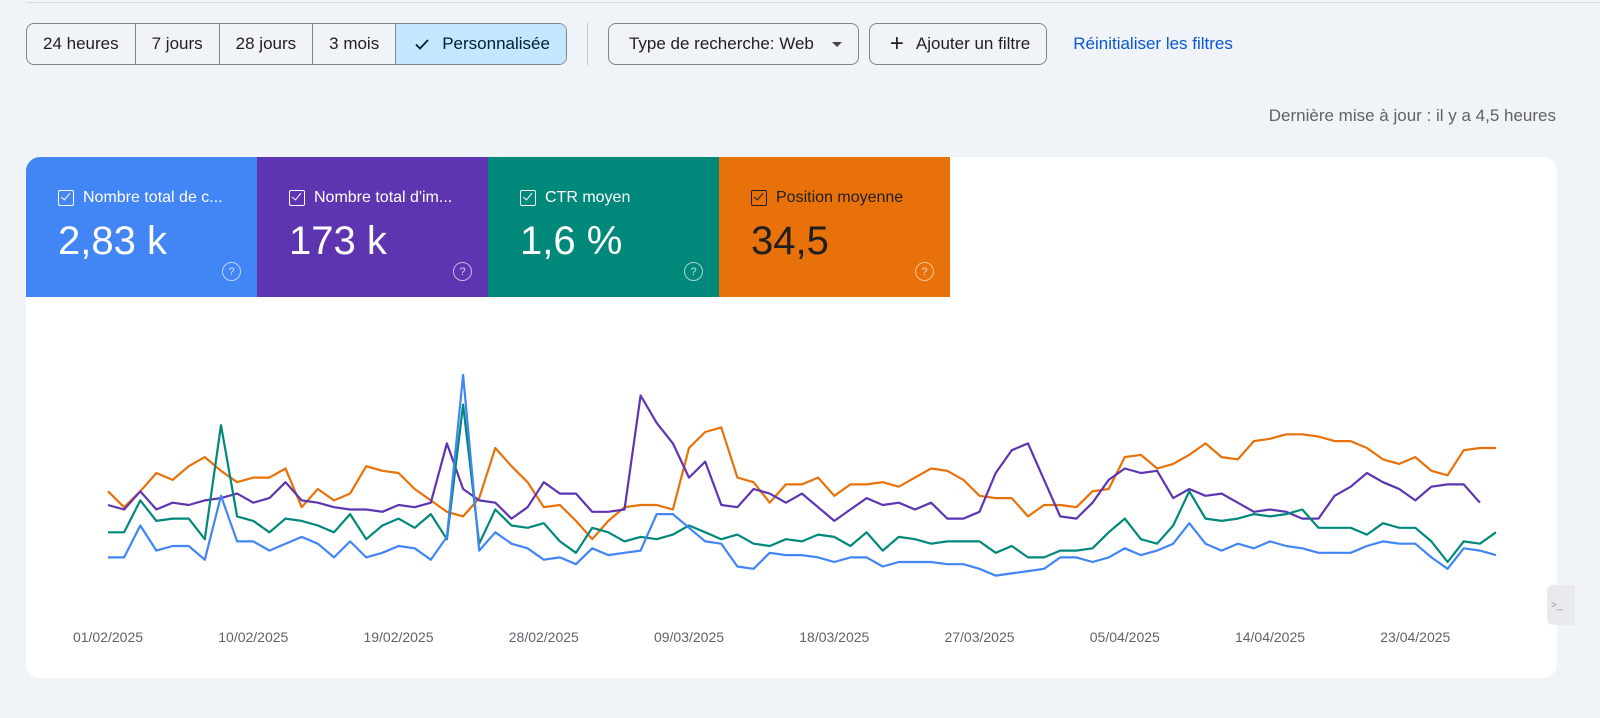 This screenshot has height=718, width=1600. I want to click on reset-filters-link: Réinitialiser les filtres, so click(1153, 43).